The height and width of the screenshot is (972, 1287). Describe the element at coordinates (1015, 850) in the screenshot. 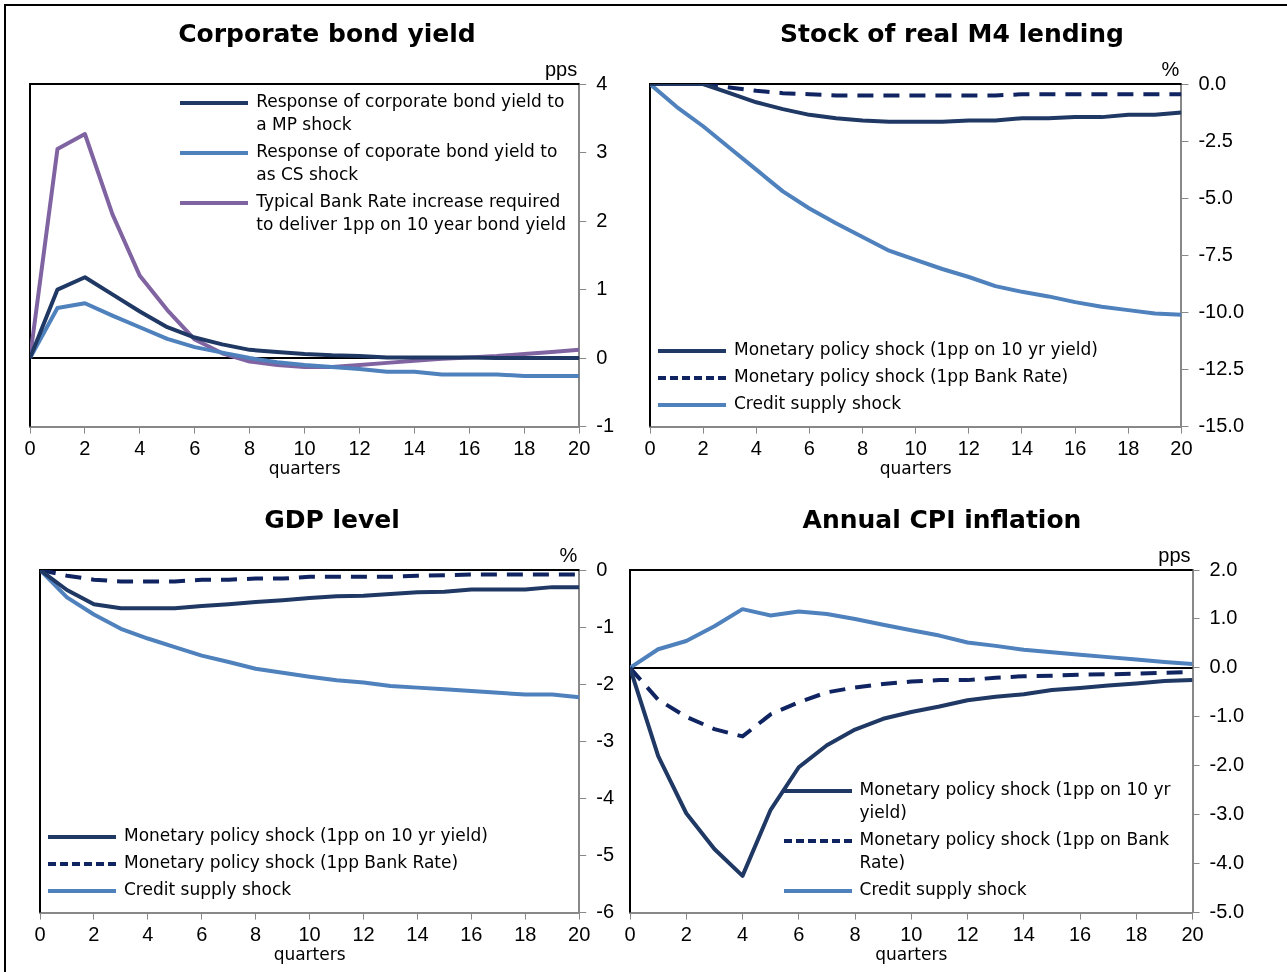

I see `legend-label: Monetary policy shock (1pp on Bank Rate)` at that location.